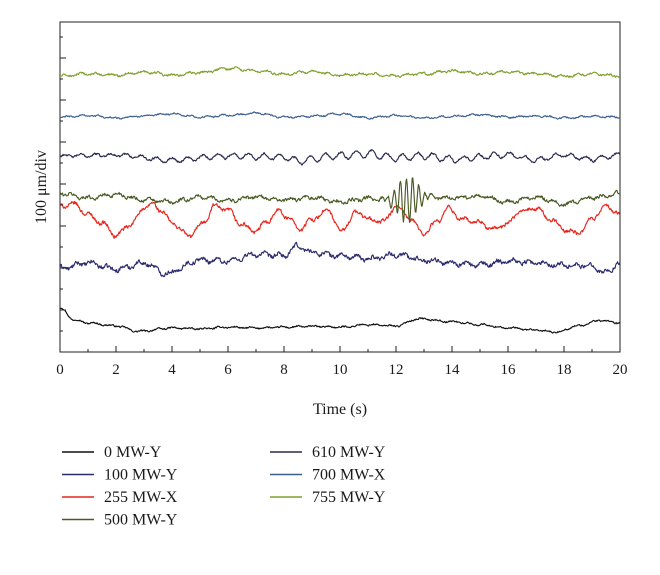 The width and height of the screenshot is (660, 575). What do you see at coordinates (349, 452) in the screenshot?
I see `legend-label: 610 MW-Y` at bounding box center [349, 452].